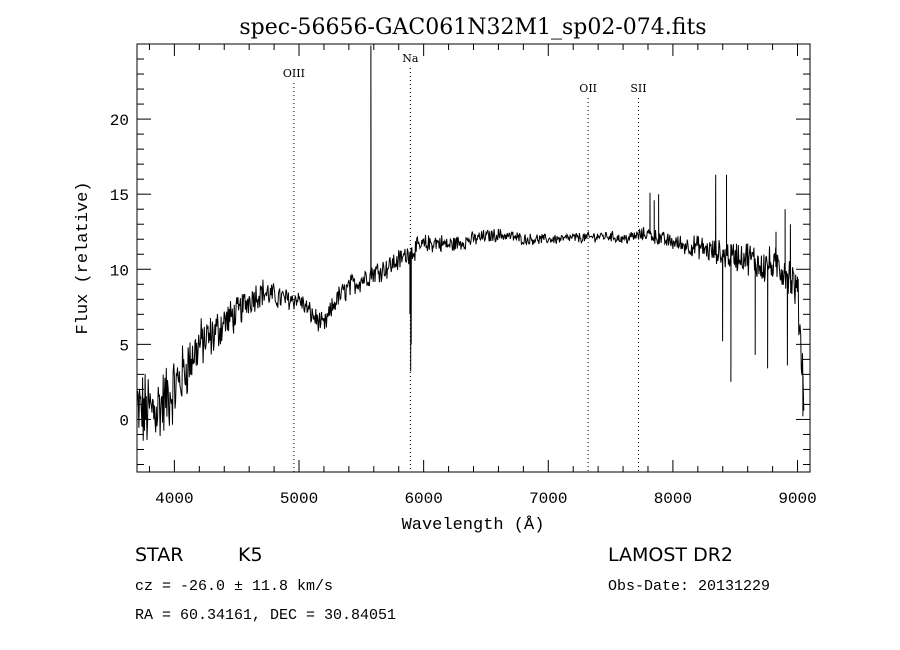 This screenshot has width=900, height=650. What do you see at coordinates (124, 346) in the screenshot?
I see `y-tick-label: 5` at bounding box center [124, 346].